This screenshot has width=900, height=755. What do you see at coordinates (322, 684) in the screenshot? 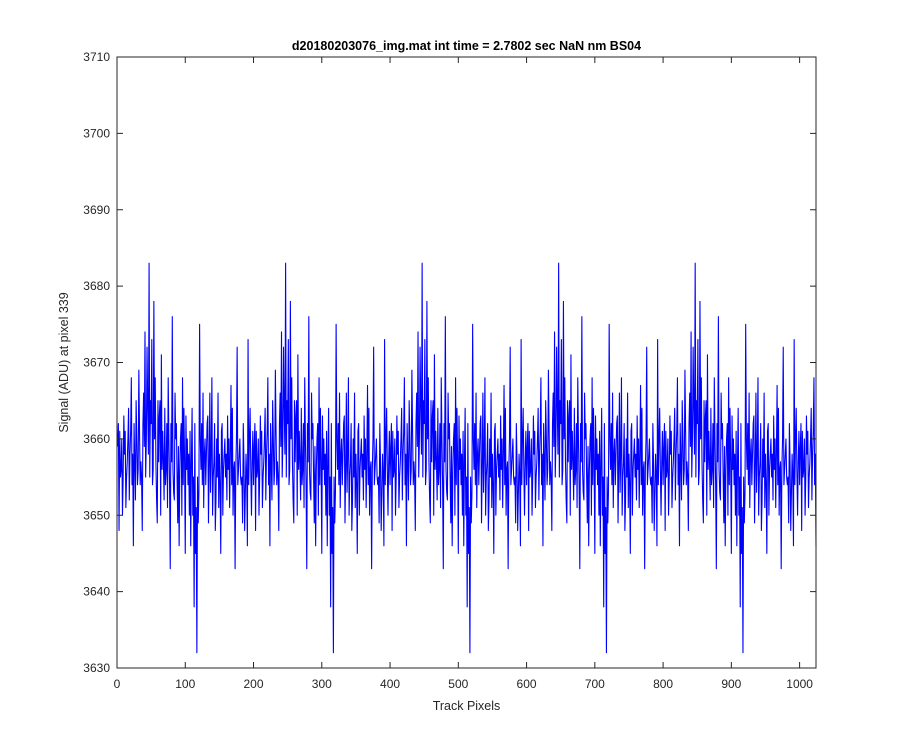
I see `x-tick-label: 300` at bounding box center [322, 684].